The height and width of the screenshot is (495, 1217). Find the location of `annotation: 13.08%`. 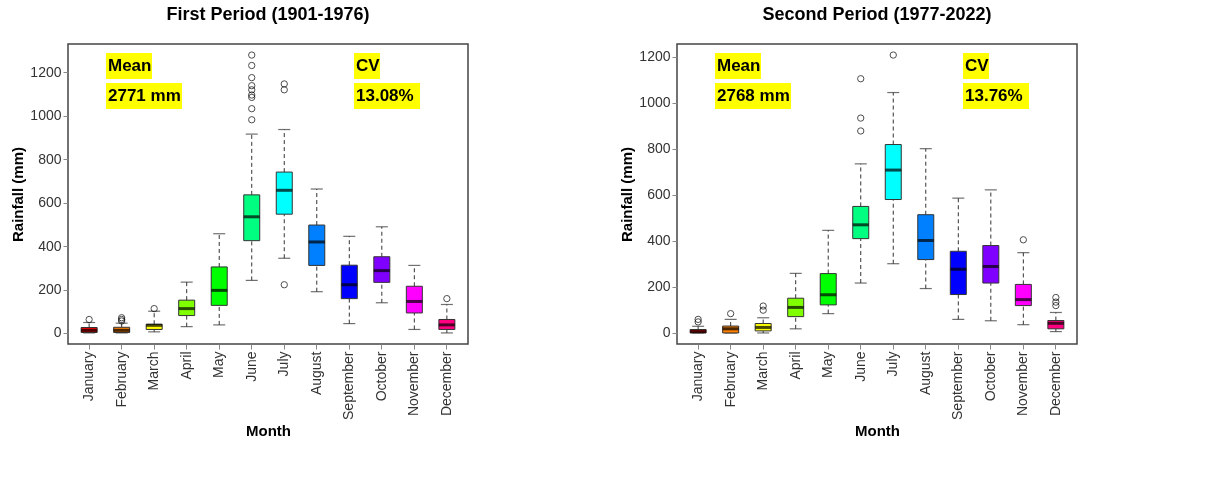

annotation: 13.08% is located at coordinates (385, 95).